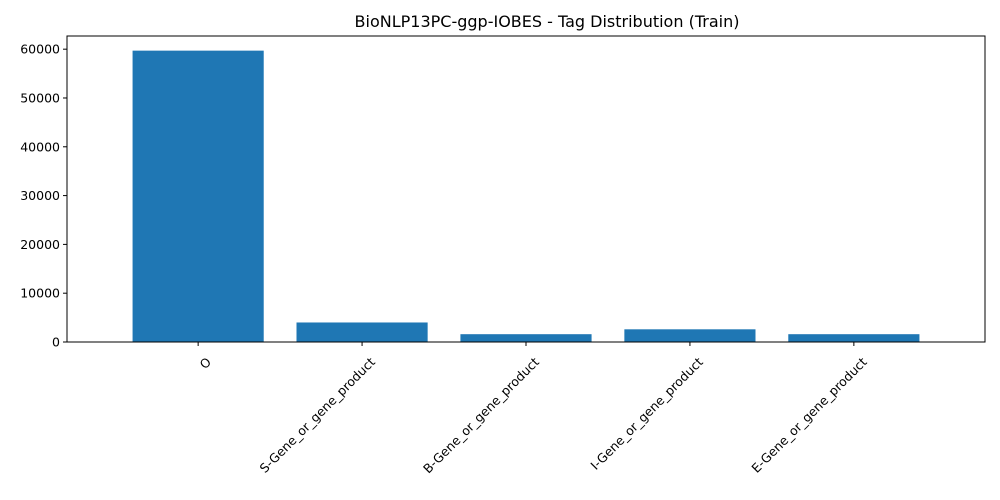 The width and height of the screenshot is (1000, 500). What do you see at coordinates (318, 415) in the screenshot?
I see `x-tick-label: S-Gene_or_gene_product` at bounding box center [318, 415].